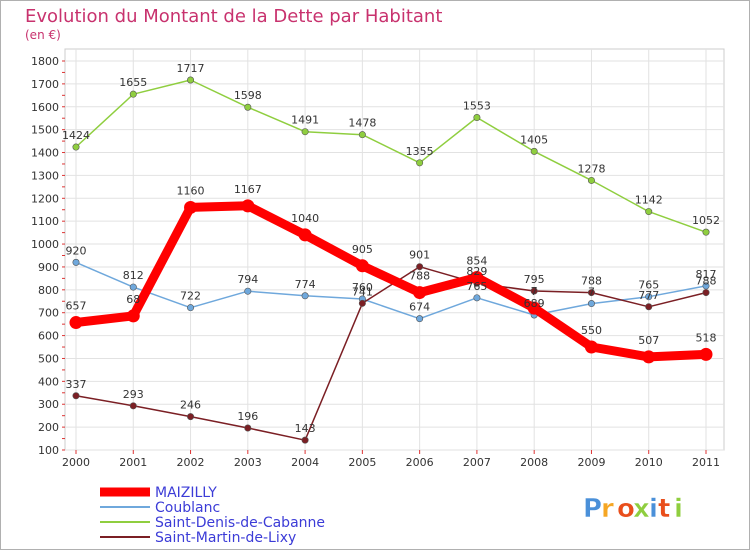 Image resolution: width=750 pixels, height=550 pixels. What do you see at coordinates (76, 135) in the screenshot?
I see `data-label: 1424` at bounding box center [76, 135].